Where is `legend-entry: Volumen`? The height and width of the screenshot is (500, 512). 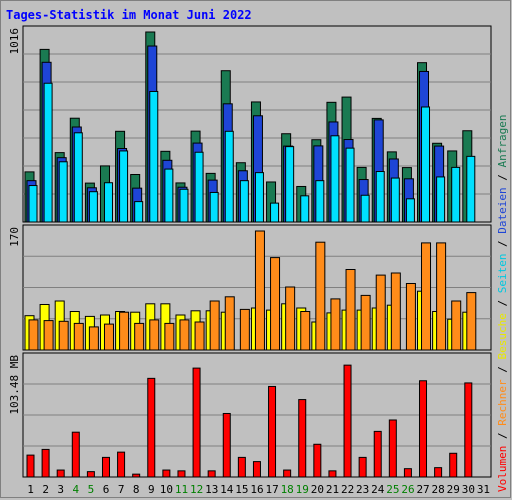
legend-entry: Volumen is located at coordinates (502, 469).